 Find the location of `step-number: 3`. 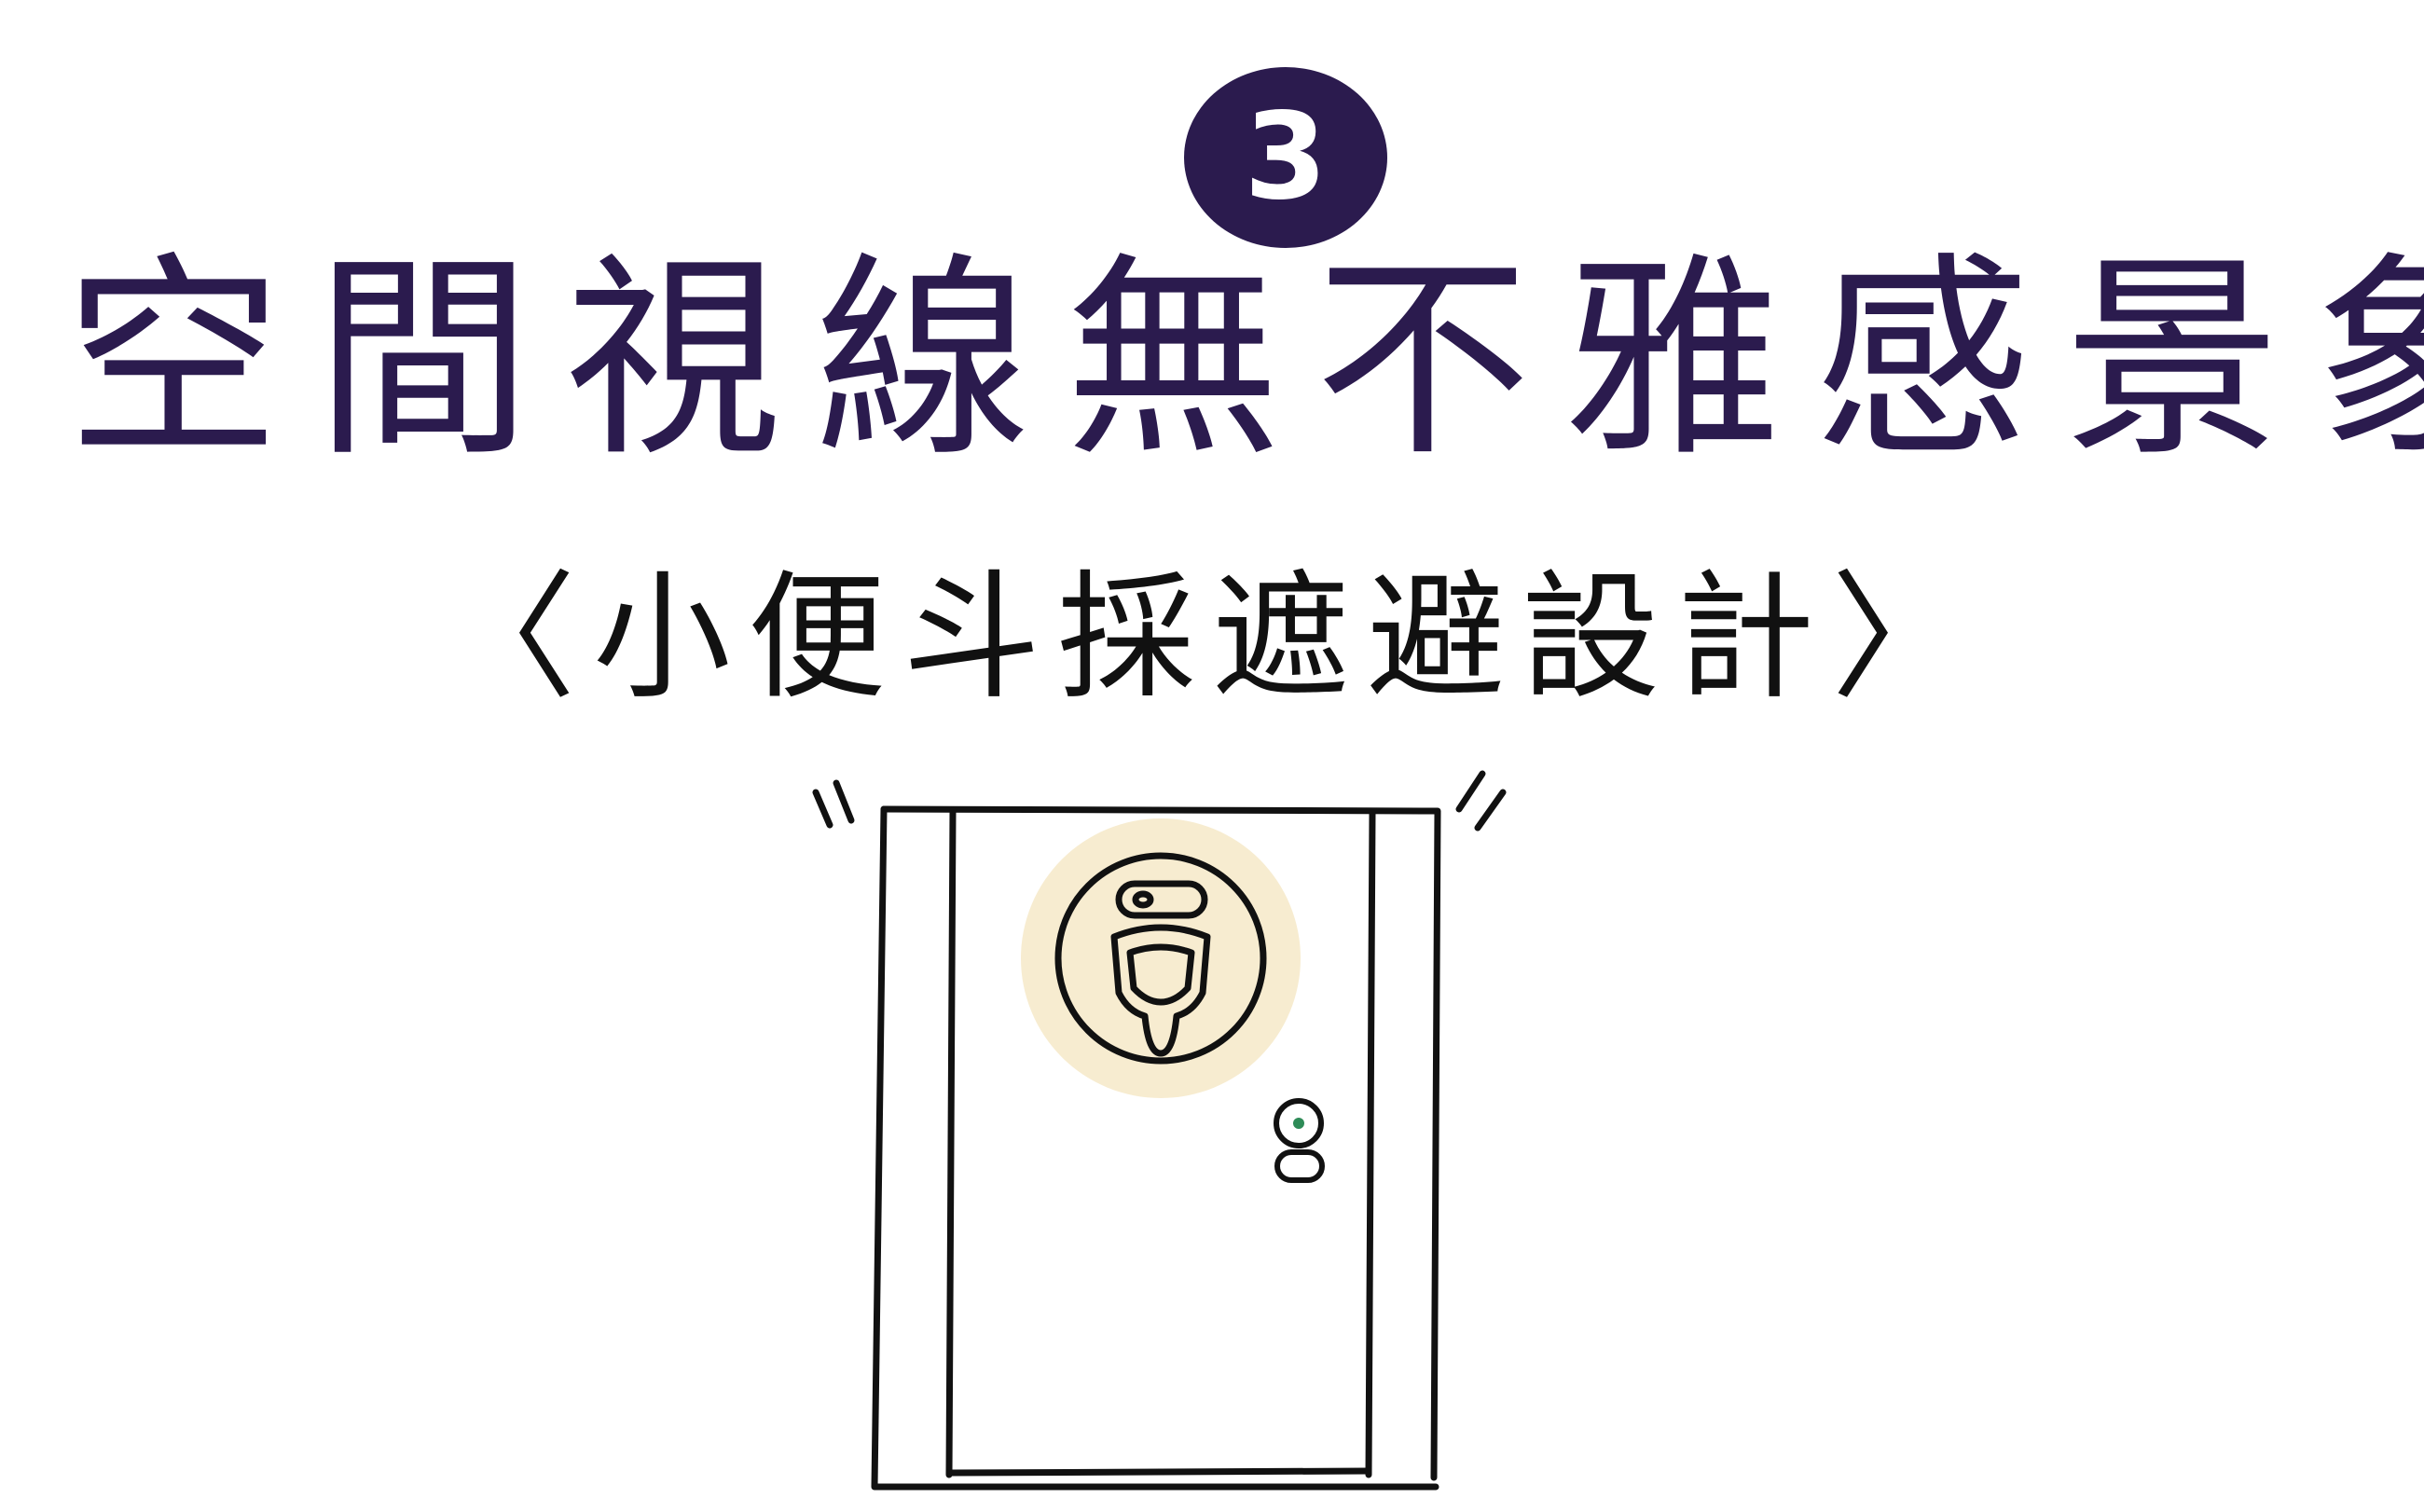

step-number: 3 is located at coordinates (1286, 158).